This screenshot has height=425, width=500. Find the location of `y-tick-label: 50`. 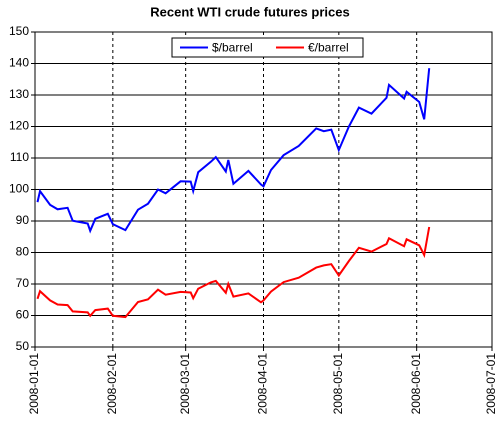

y-tick-label: 50 is located at coordinates (23, 346).